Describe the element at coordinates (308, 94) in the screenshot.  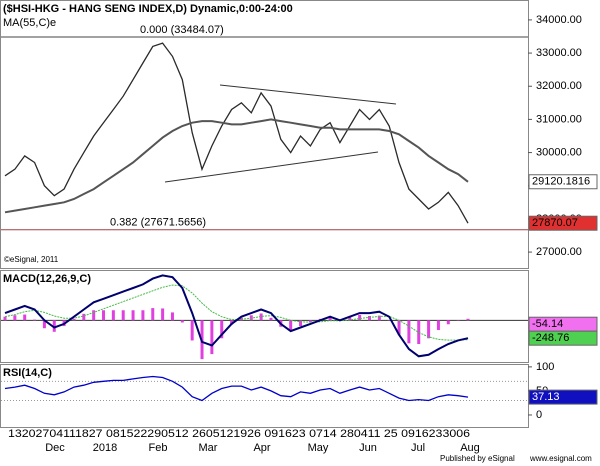
I see `triangle-upper` at that location.